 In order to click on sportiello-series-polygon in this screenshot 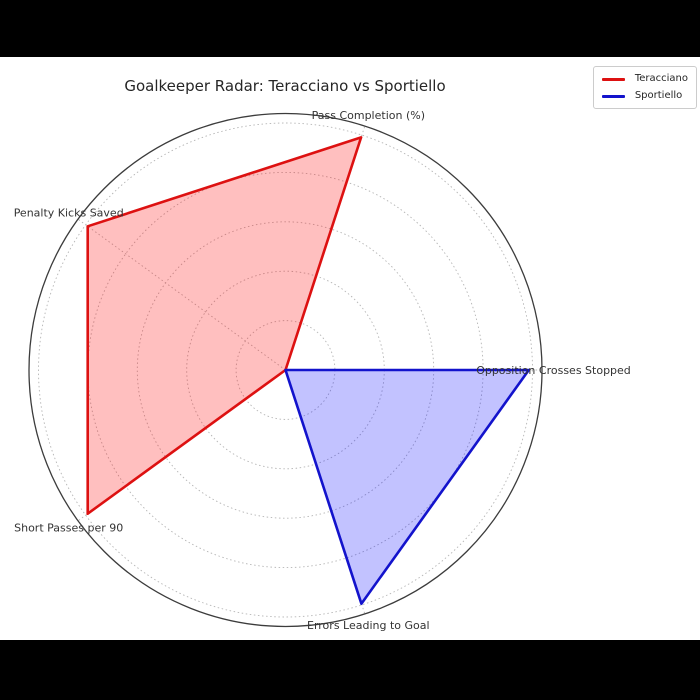, I will do `click(407, 487)`.